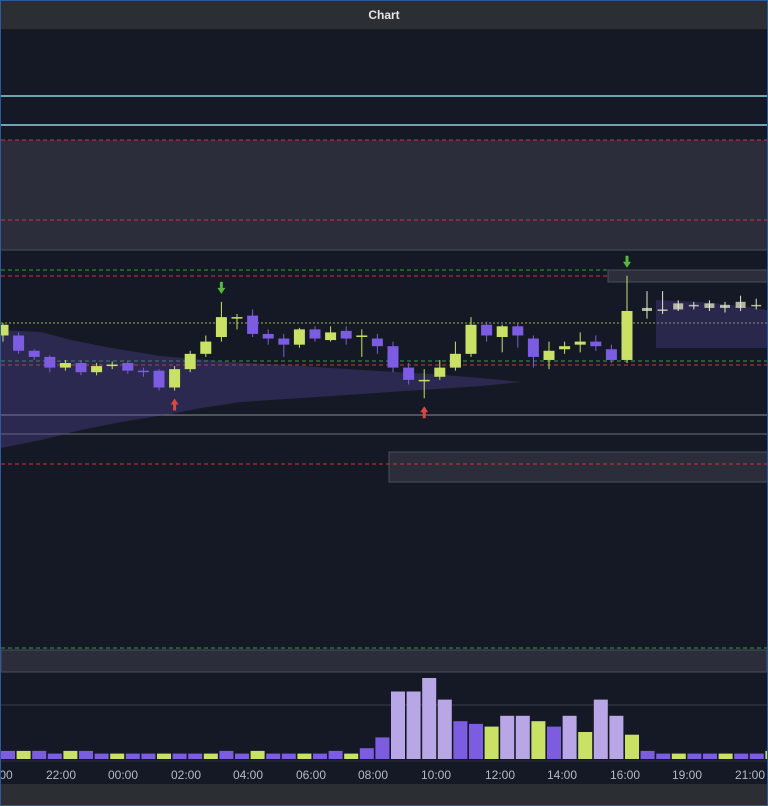  What do you see at coordinates (373, 775) in the screenshot?
I see `x-tick-label: 08:00` at bounding box center [373, 775].